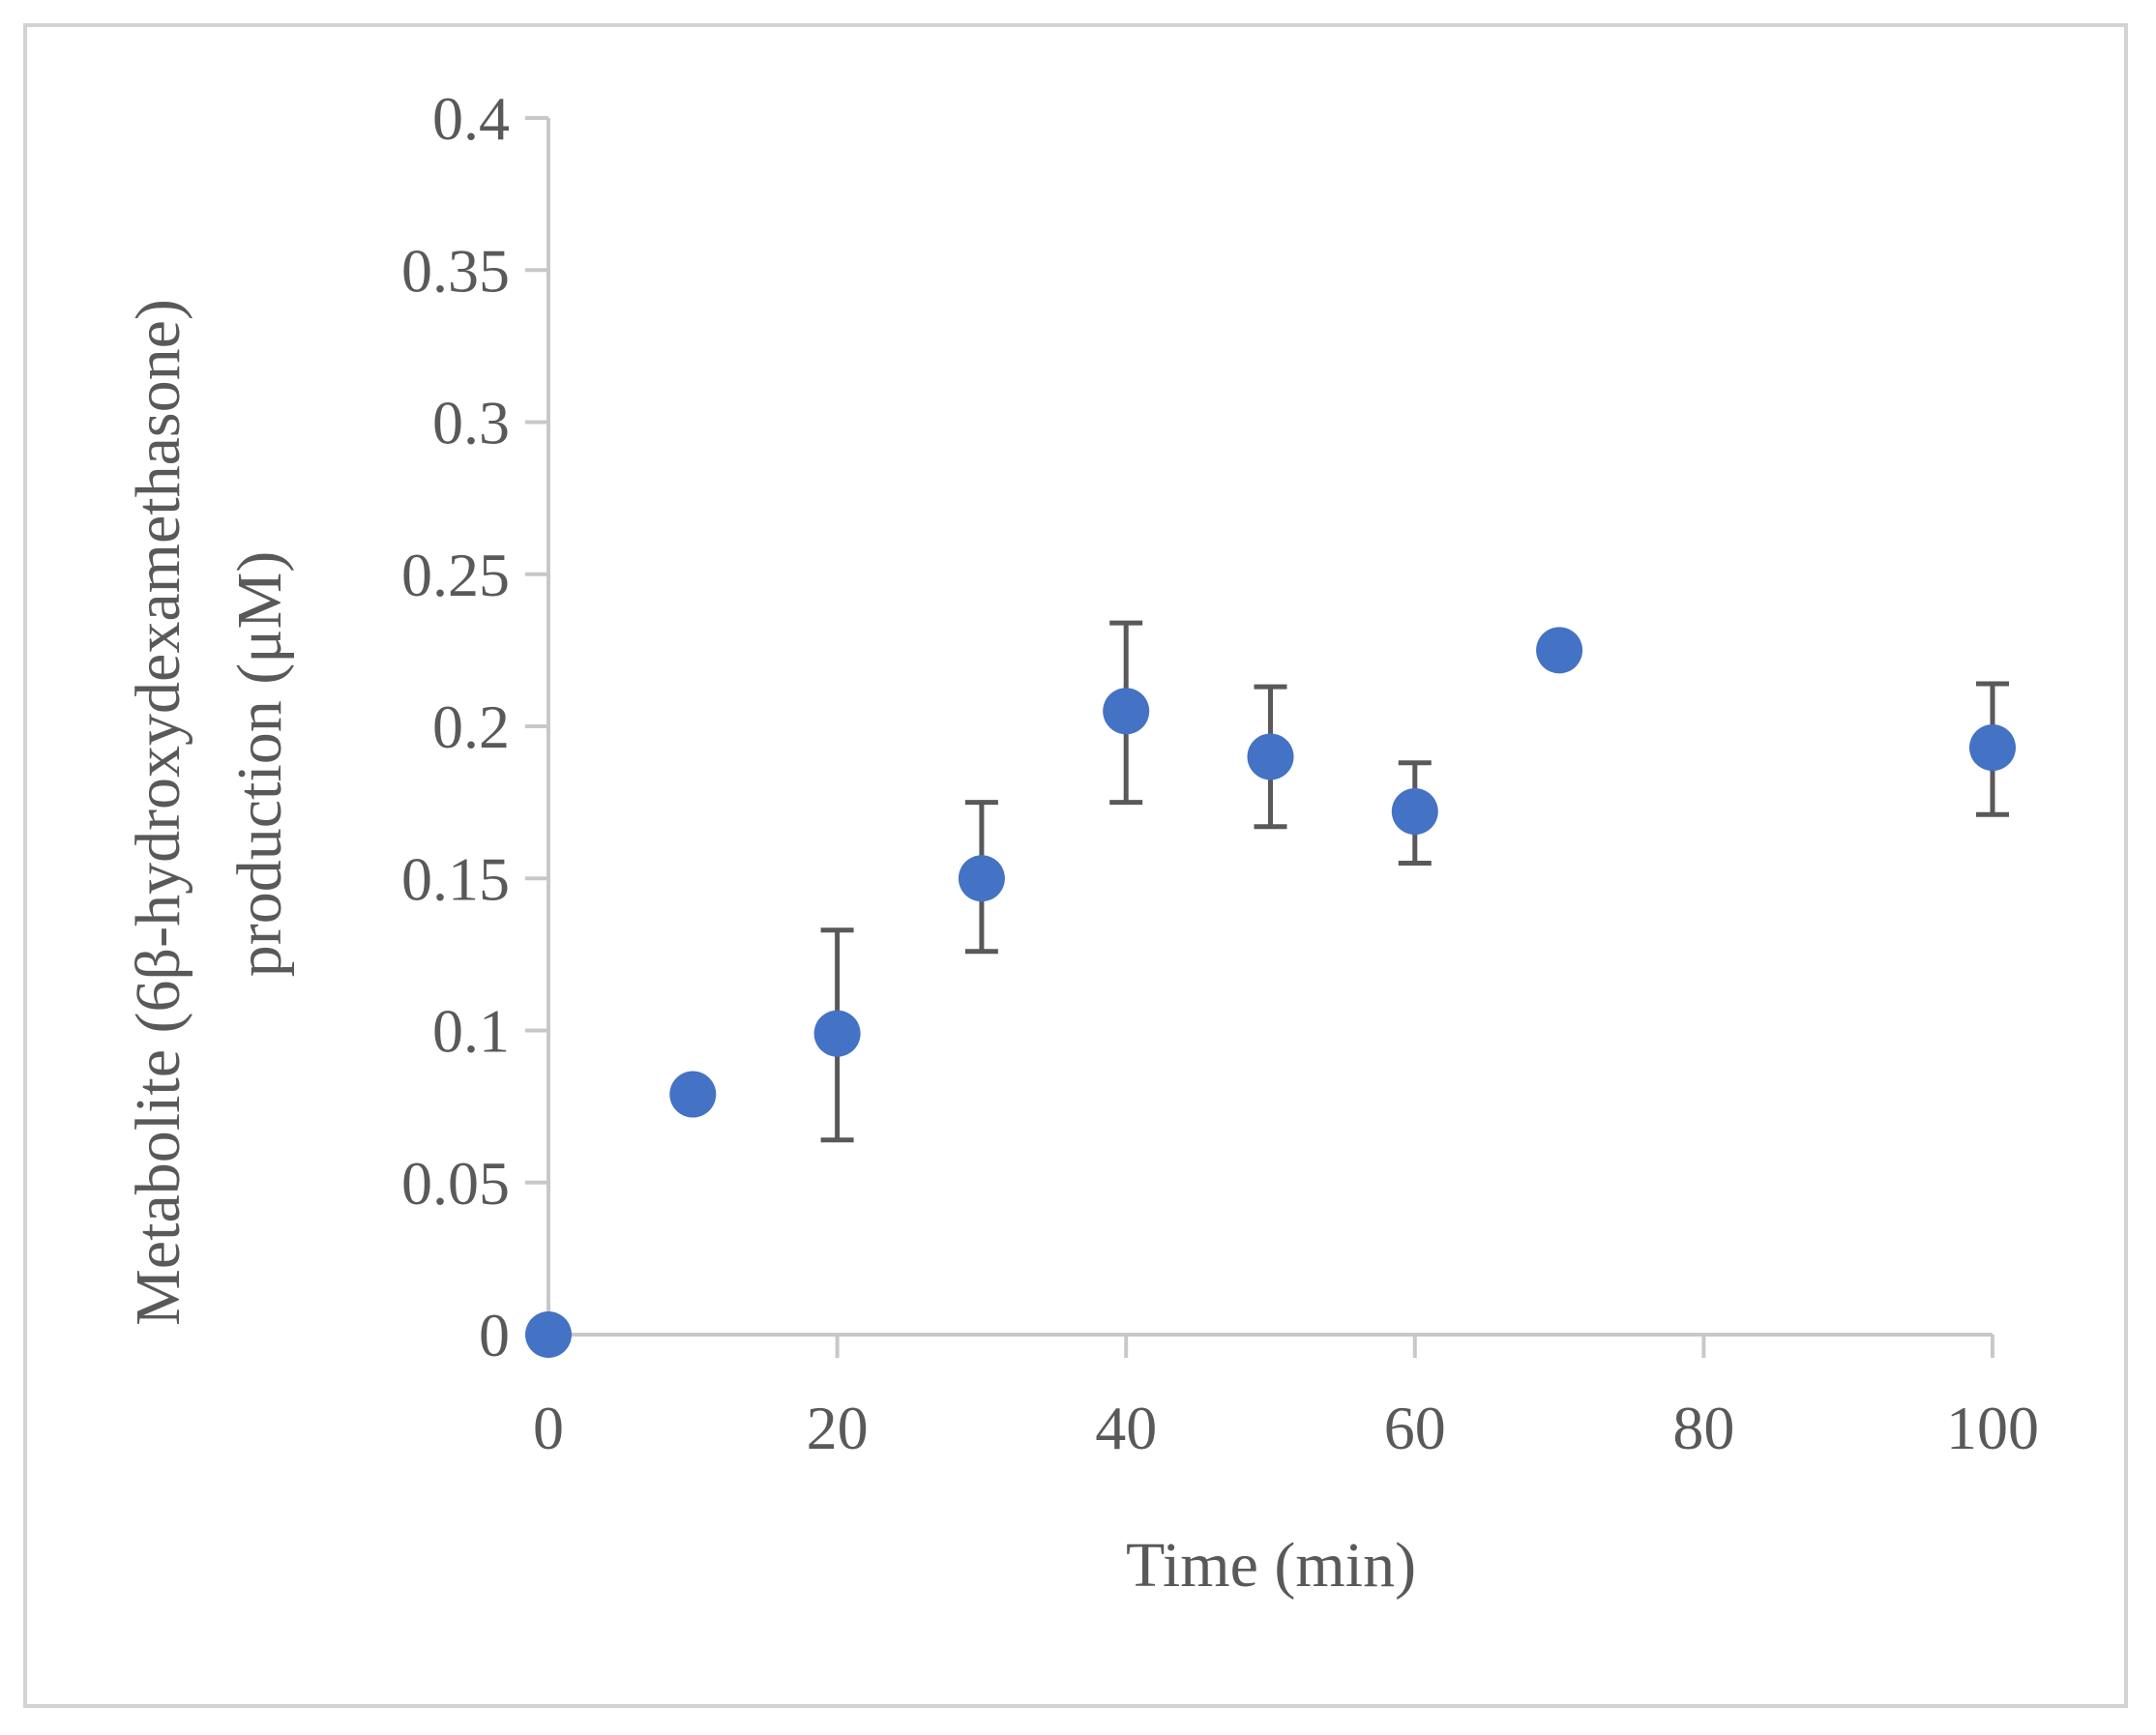  I want to click on y-axis-ticks: 0 0.05 0.1 0.15 0.2 0.25 0.3 0.35 0.4, so click(474, 726).